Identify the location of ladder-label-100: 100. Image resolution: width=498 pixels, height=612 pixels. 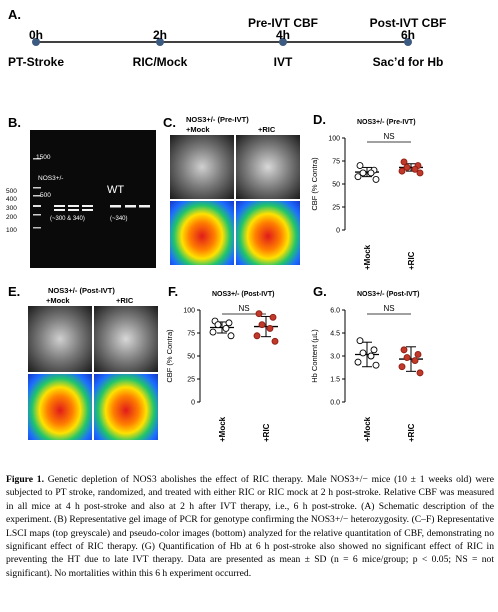
(11, 230).